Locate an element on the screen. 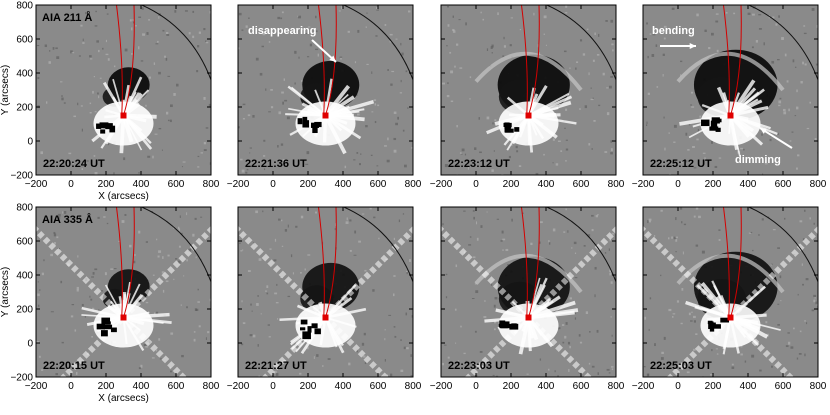  panel-r1-p2: −200 0 200 400 600 800 22:23:03 UT is located at coordinates (527, 299).